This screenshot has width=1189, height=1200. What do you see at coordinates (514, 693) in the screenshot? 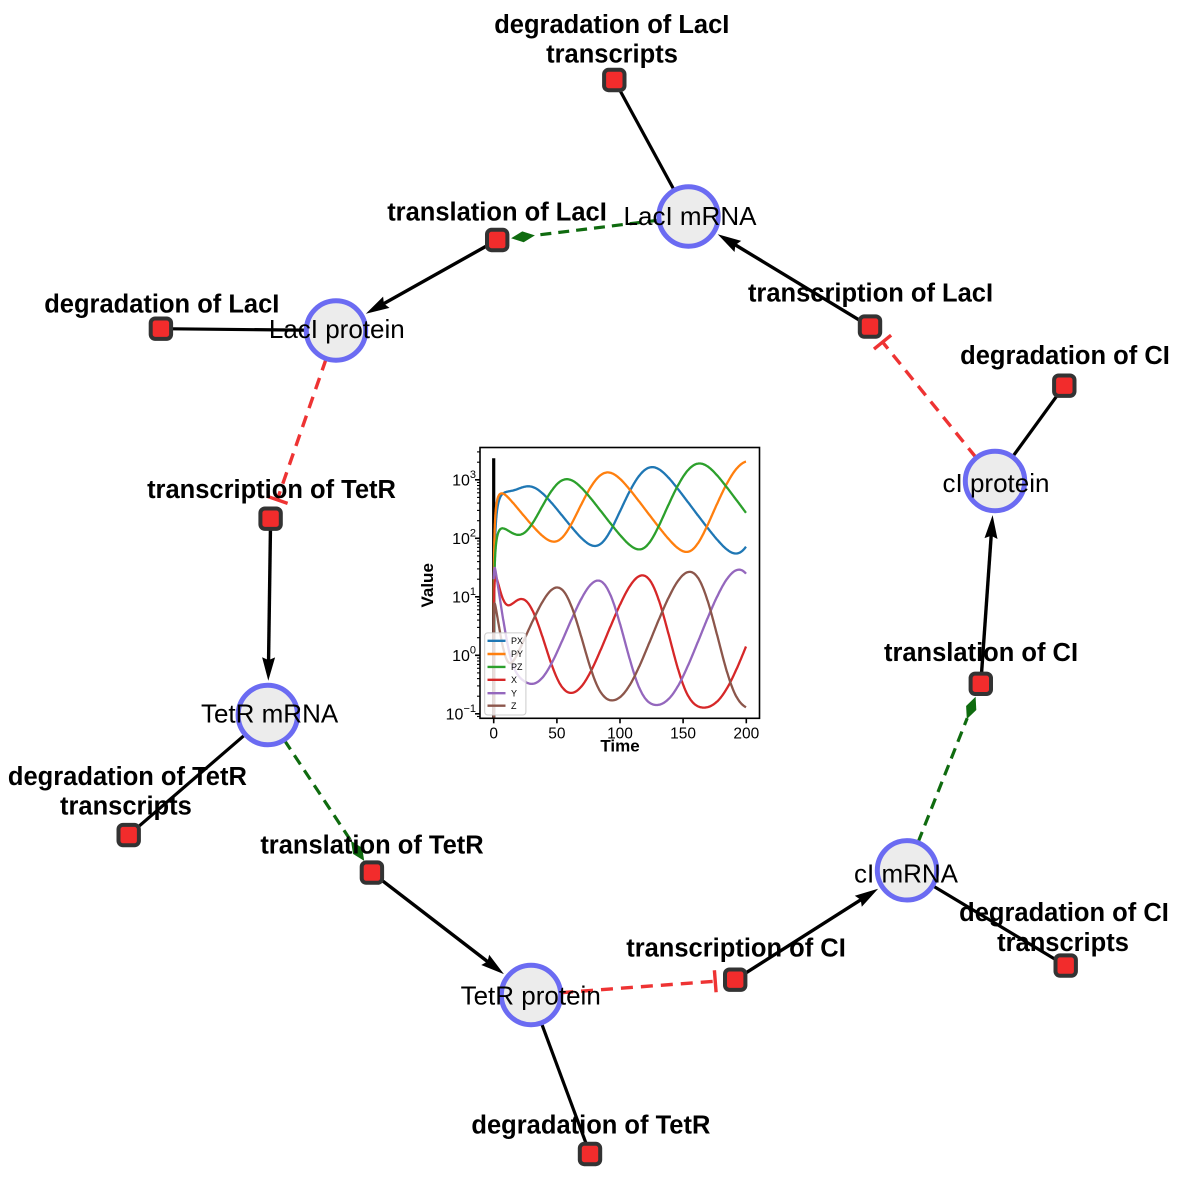
I see `svg-text: Y` at bounding box center [514, 693].